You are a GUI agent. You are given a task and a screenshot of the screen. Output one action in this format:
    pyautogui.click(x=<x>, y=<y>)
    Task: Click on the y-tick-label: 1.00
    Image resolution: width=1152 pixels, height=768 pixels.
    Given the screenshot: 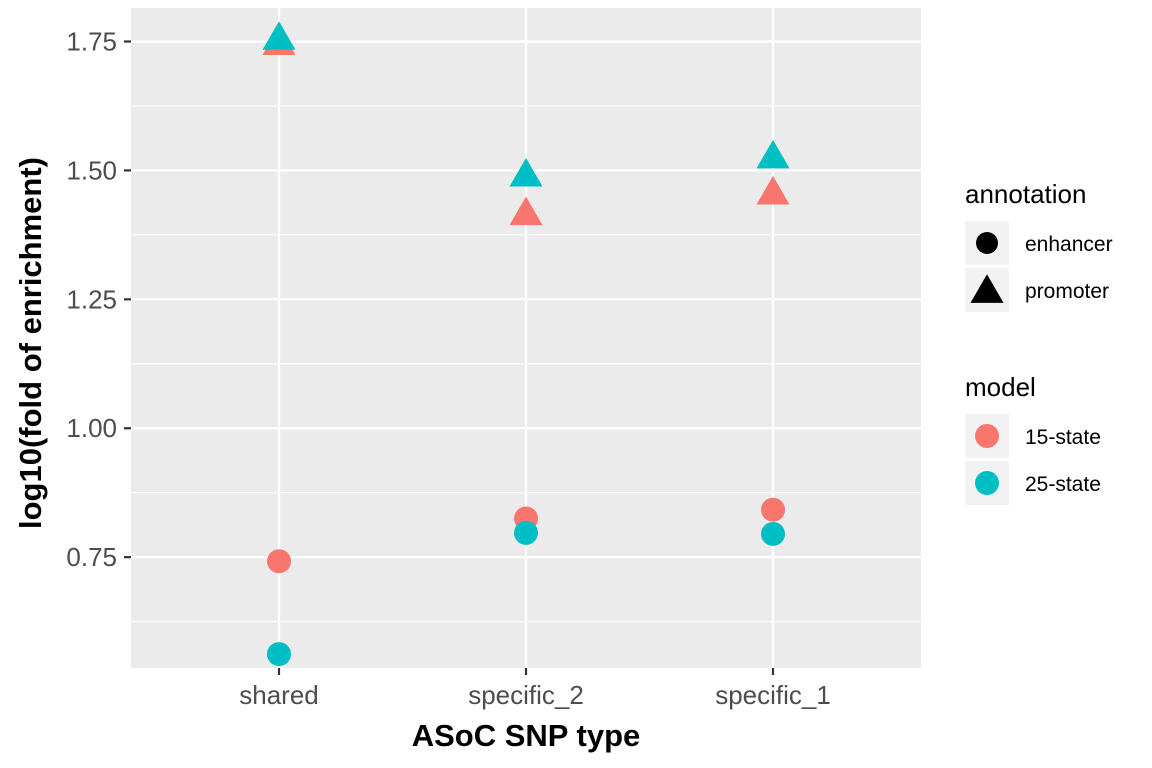 What is the action you would take?
    pyautogui.click(x=91, y=428)
    